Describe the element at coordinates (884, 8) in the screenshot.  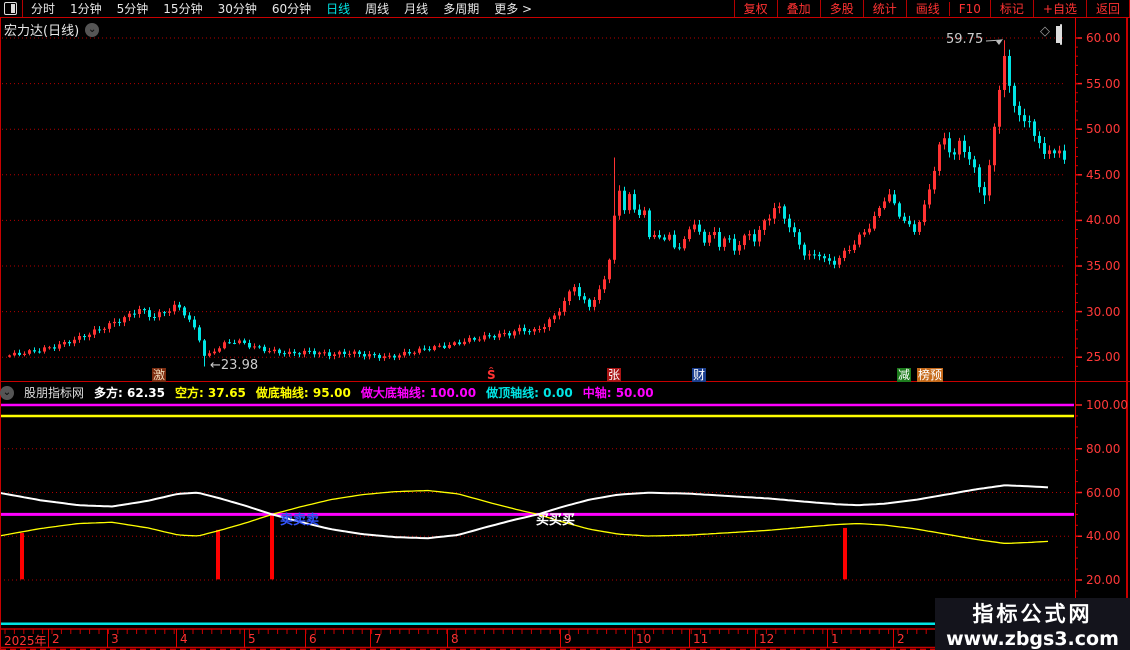
I see `action-item-统计: 统计` at that location.